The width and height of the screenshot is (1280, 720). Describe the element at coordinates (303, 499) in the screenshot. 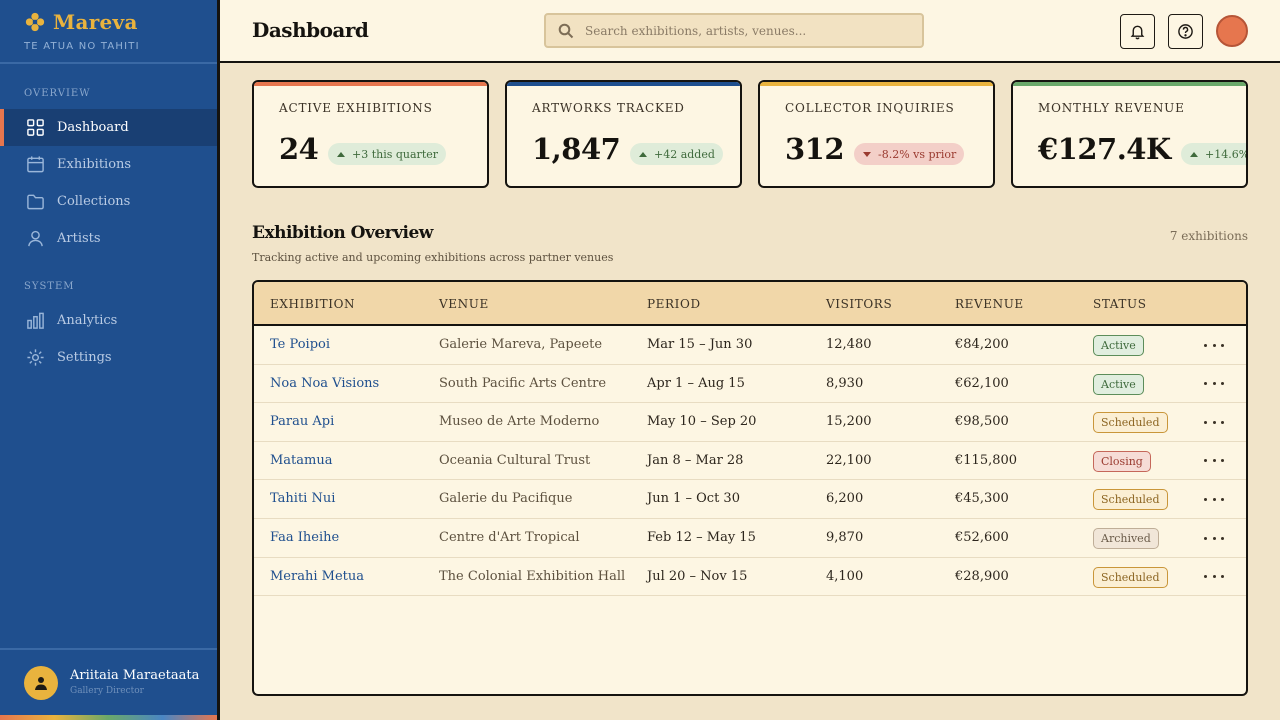

I see `exhibition-name: Tahiti Nui` at that location.